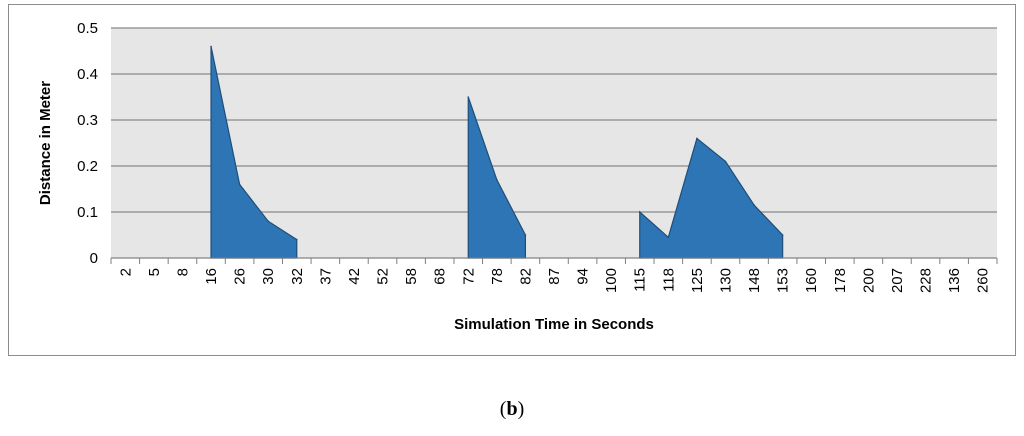 The image size is (1024, 436). I want to click on x-tick-label: 78, so click(497, 276).